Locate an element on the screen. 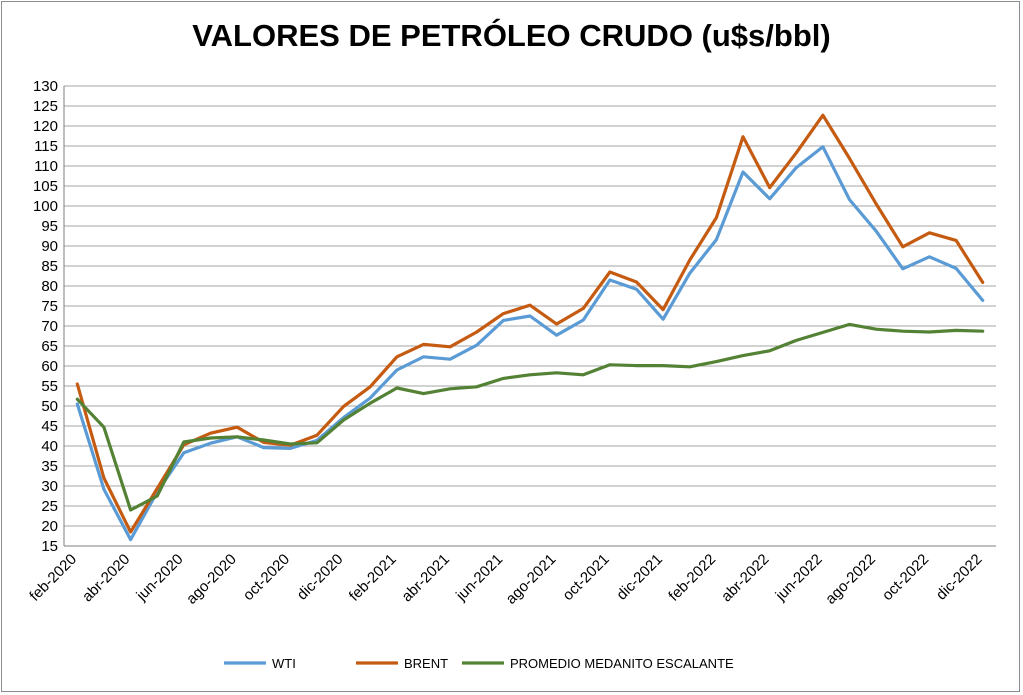 The height and width of the screenshot is (695, 1023). y-tick-label: 105 is located at coordinates (45, 186).